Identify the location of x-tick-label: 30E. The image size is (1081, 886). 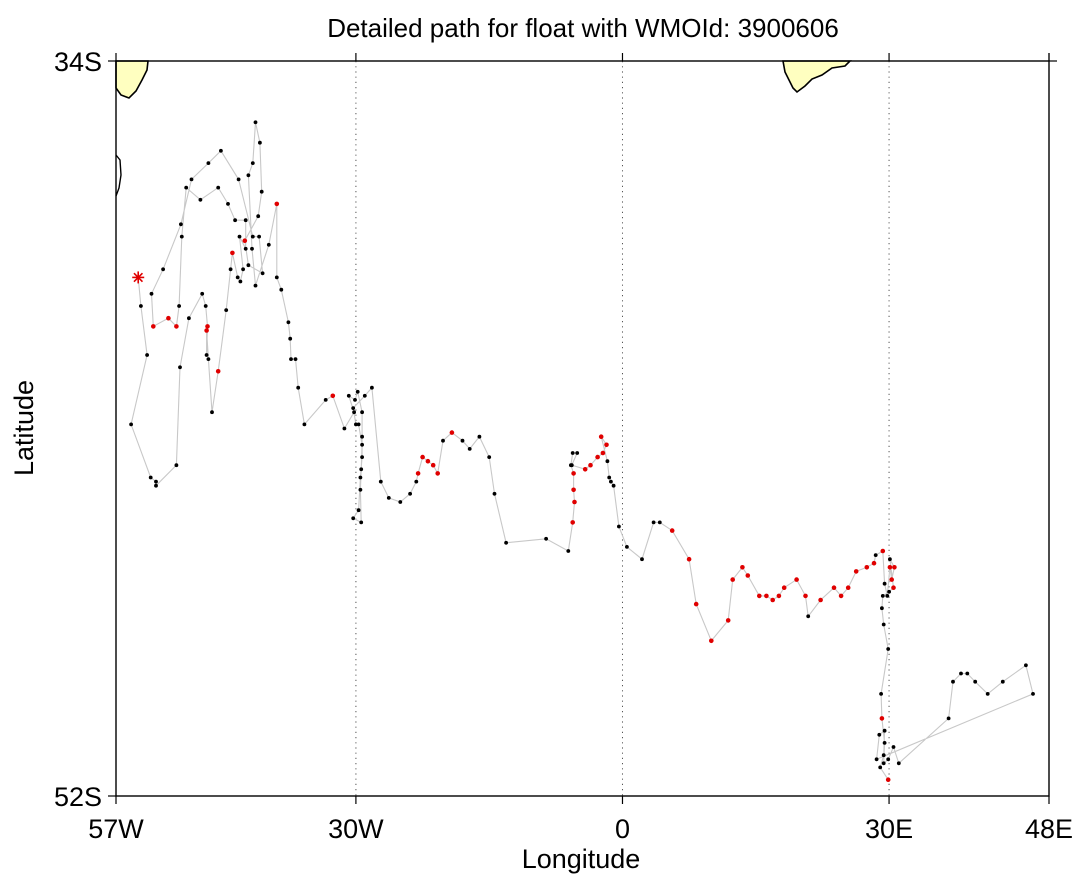
(889, 829).